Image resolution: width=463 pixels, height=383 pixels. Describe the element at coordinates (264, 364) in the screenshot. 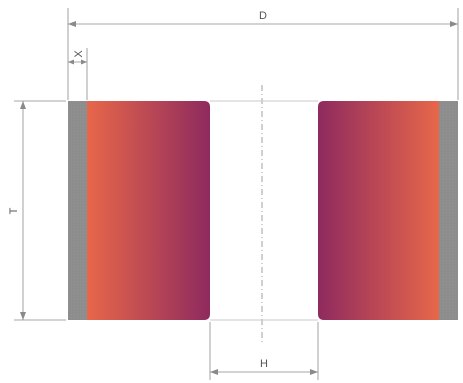

I see `dimension-h-label: H` at that location.